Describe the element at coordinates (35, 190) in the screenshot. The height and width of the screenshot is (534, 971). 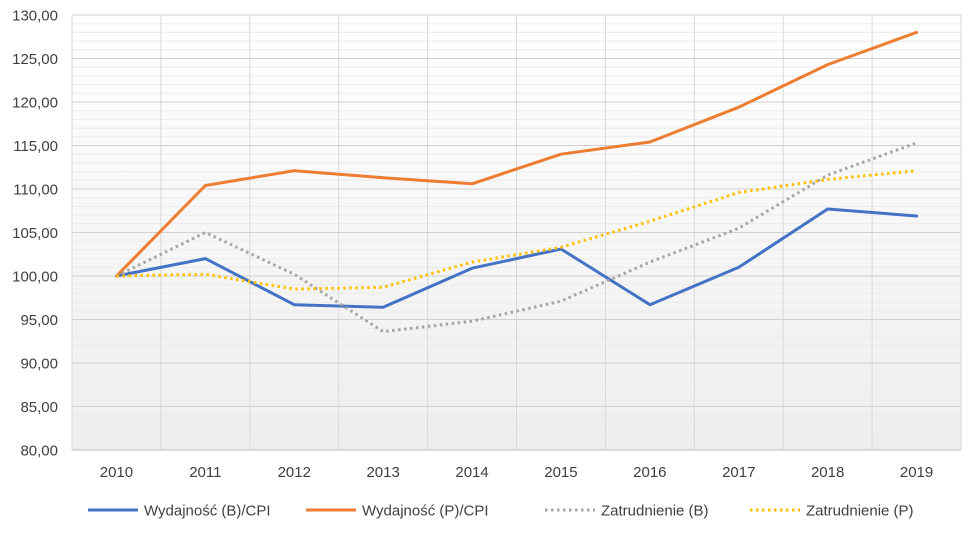
I see `y-tick-label: 110,00` at that location.